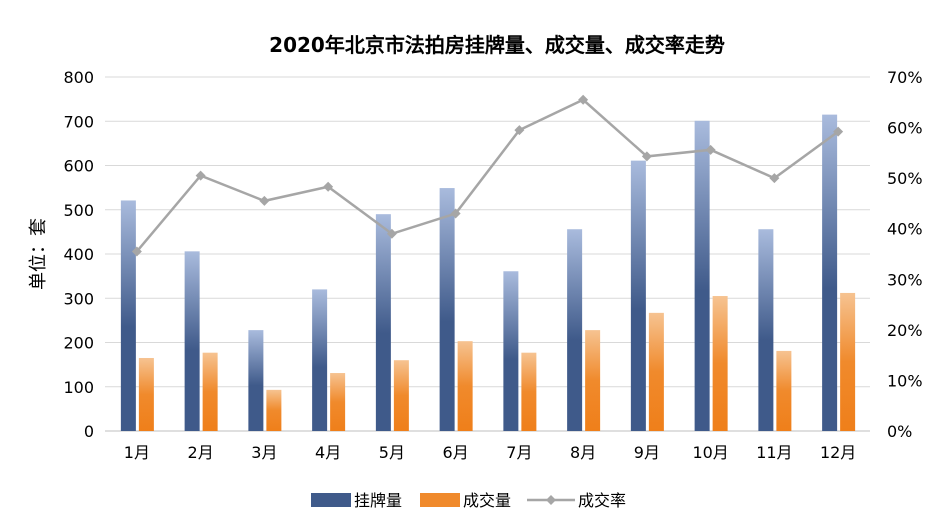 The image size is (945, 529). What do you see at coordinates (78, 387) in the screenshot?
I see `left-tick-label: 100` at bounding box center [78, 387].